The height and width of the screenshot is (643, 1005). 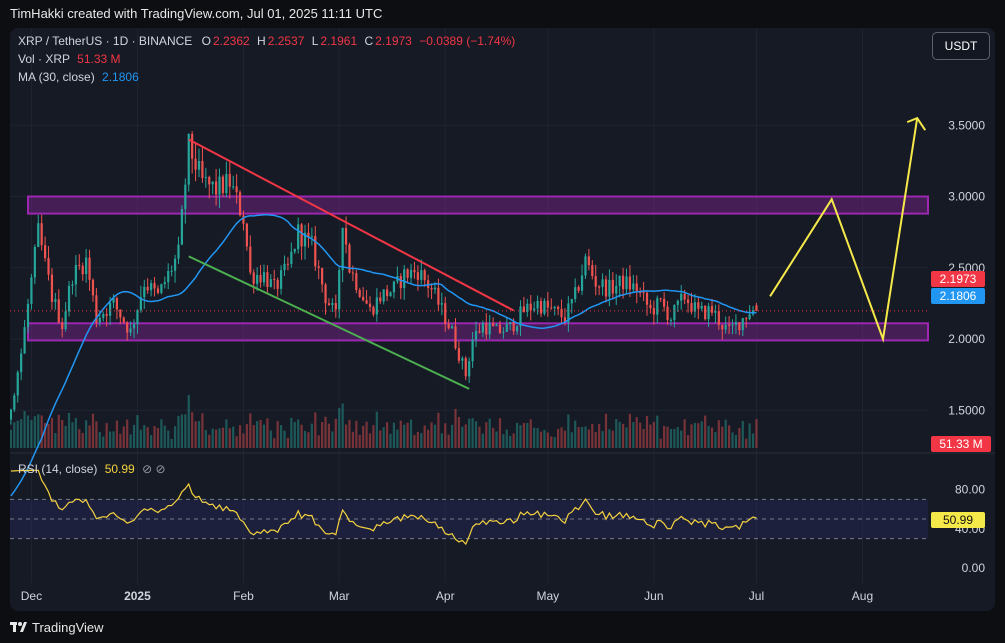 I want to click on volume-label: Vol · XRP, so click(x=44, y=59).